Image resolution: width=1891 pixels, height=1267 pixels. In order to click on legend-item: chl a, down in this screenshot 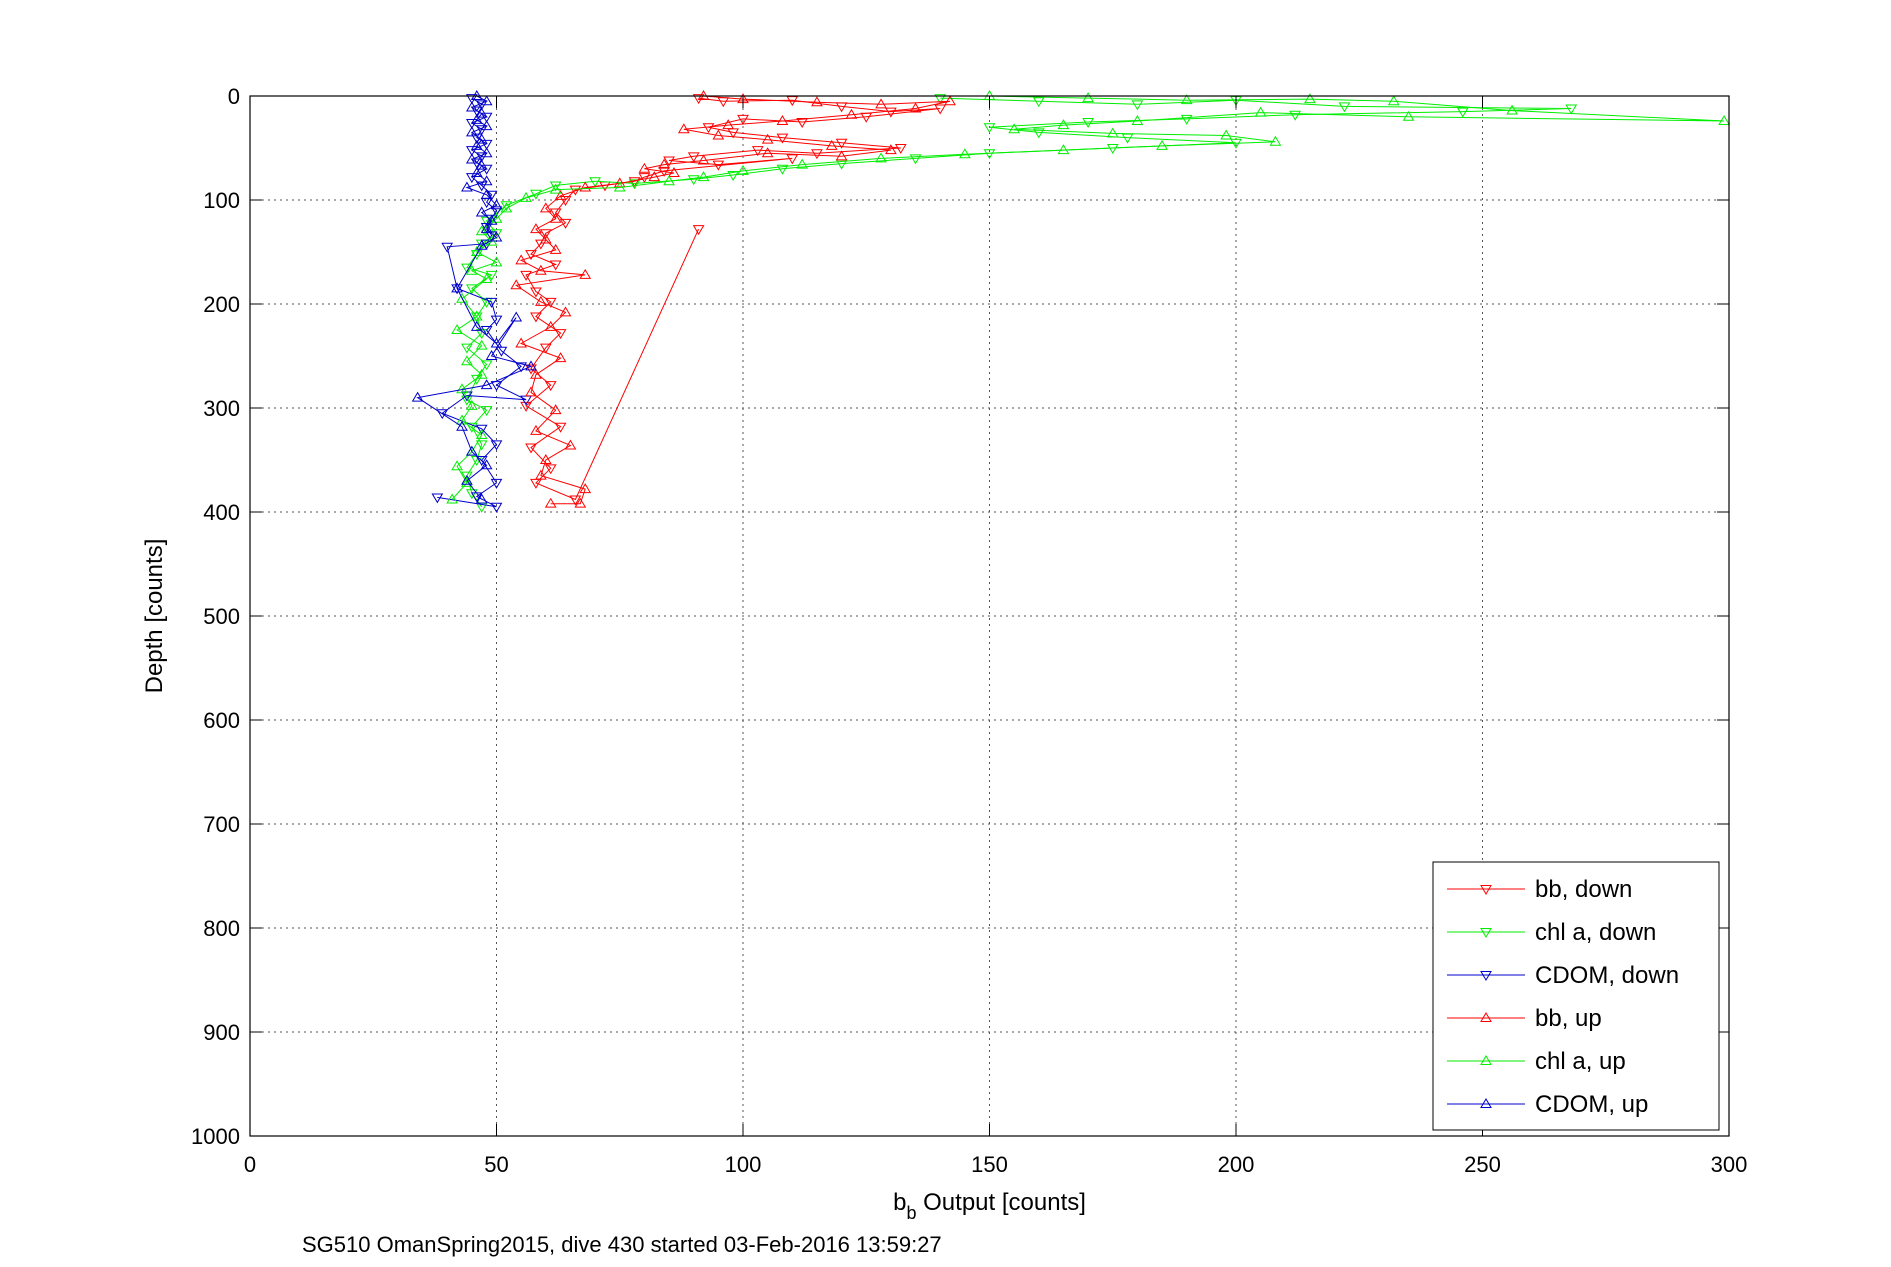, I will do `click(1551, 932)`.